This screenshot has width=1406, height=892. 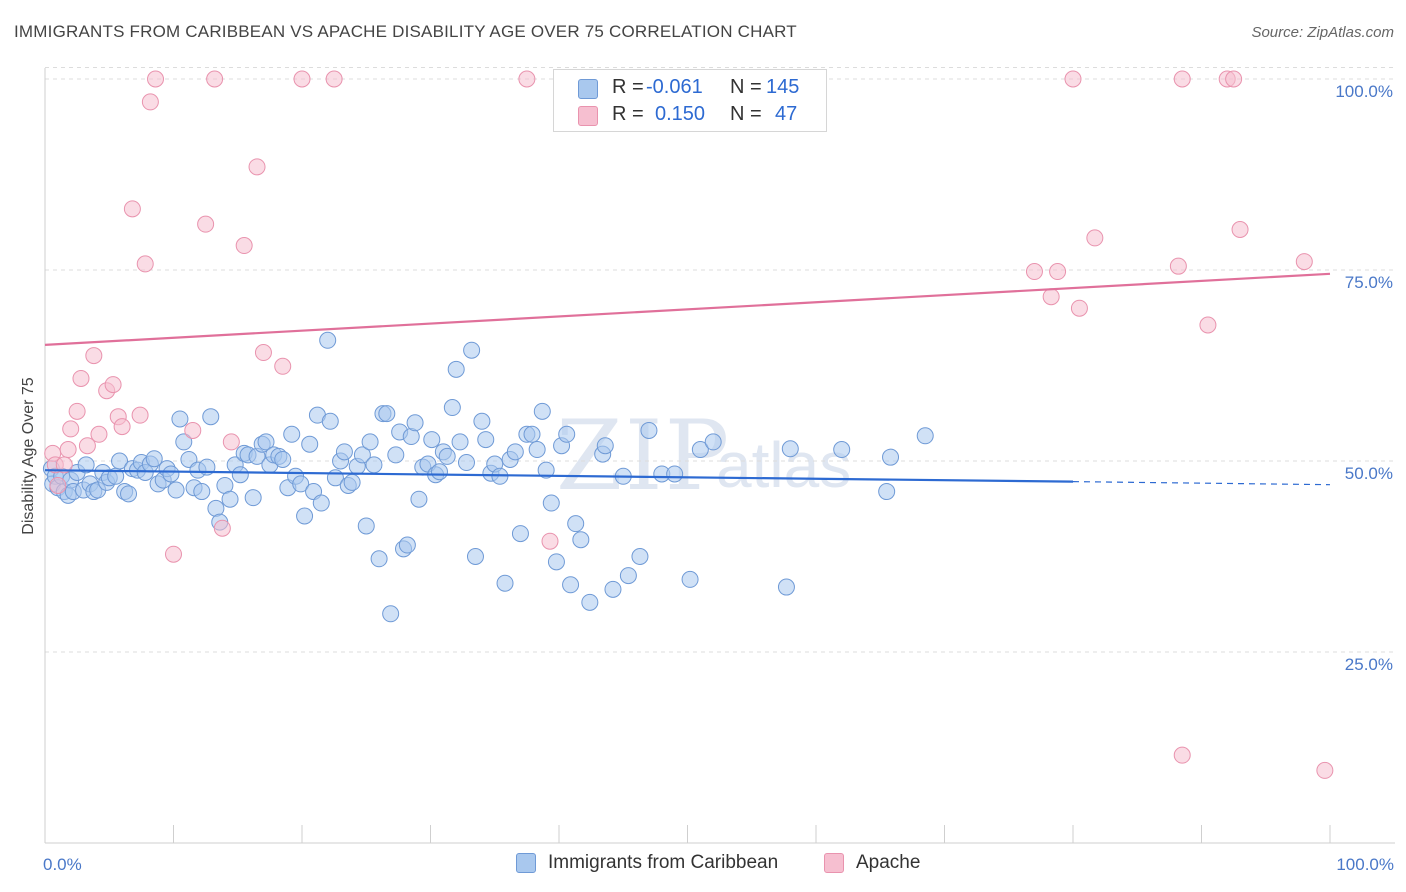 What do you see at coordinates (526, 863) in the screenshot?
I see `bottom-legend-swatch-caribbean` at bounding box center [526, 863].